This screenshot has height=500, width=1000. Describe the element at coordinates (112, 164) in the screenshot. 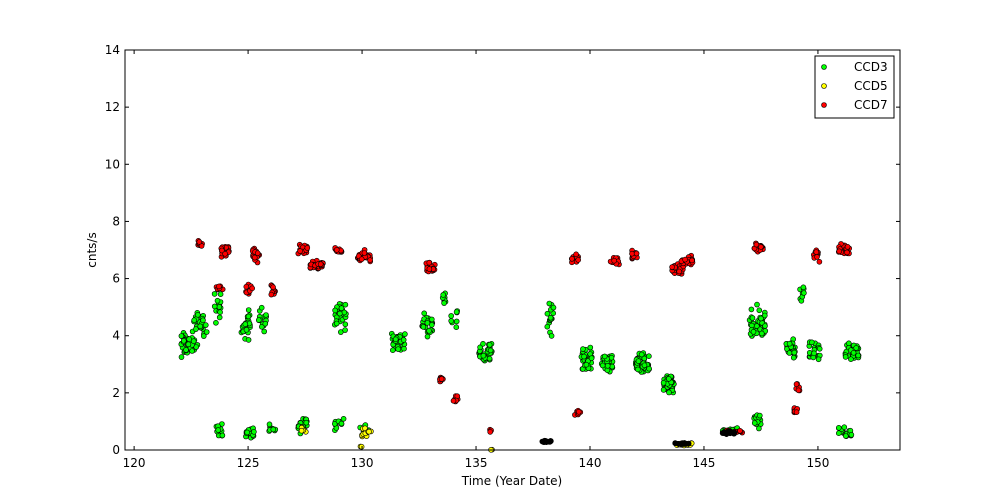

I see `y-tick-label: 10` at that location.